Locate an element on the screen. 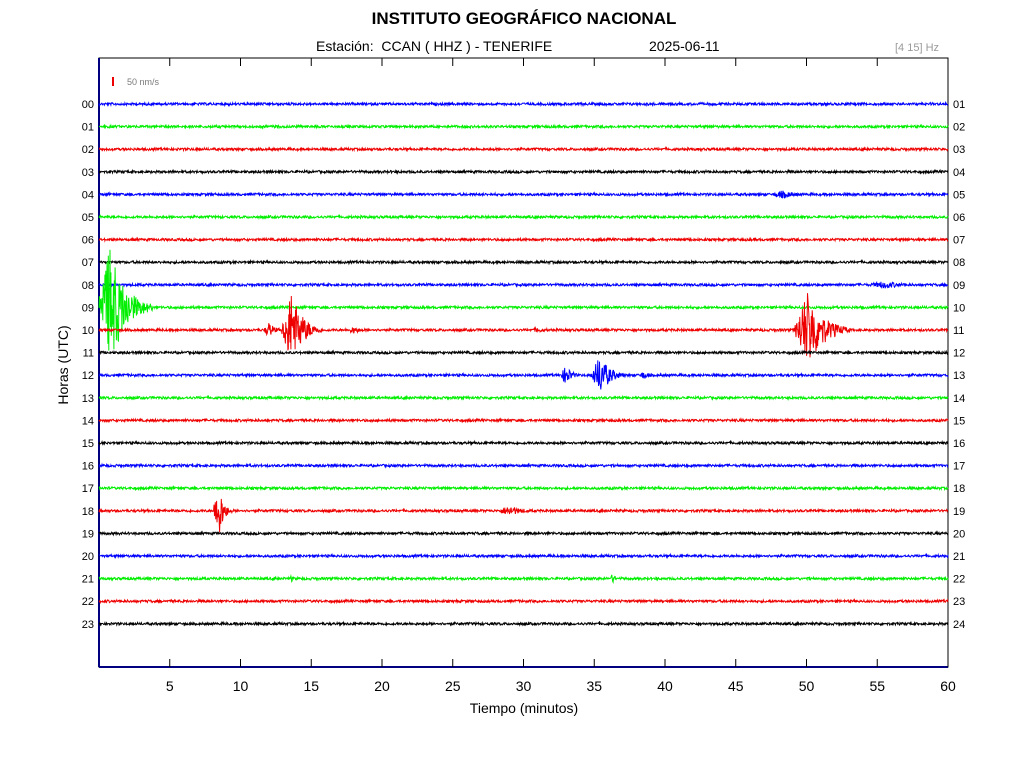  hour-label-left: 00 is located at coordinates (88, 105).